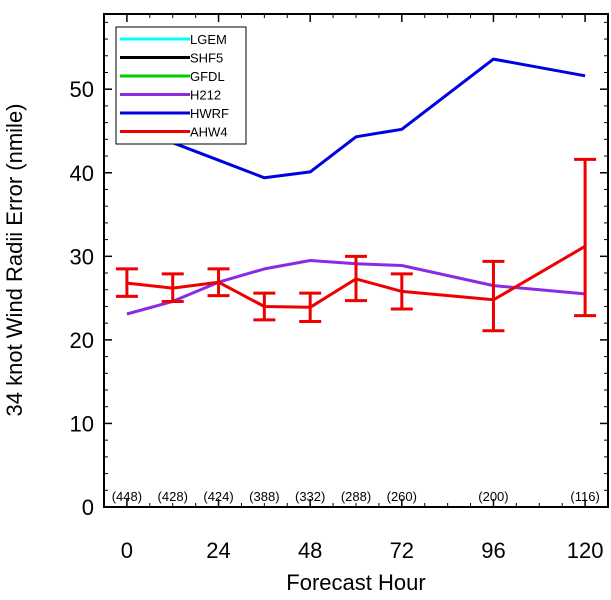  Describe the element at coordinates (82, 89) in the screenshot. I see `y-tick-label: 50` at that location.